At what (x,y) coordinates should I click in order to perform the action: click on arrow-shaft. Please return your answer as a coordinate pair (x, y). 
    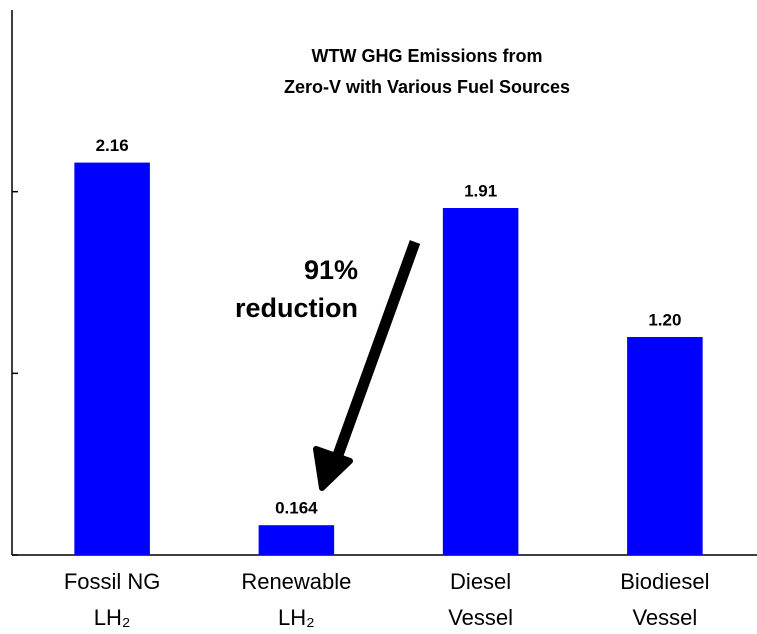
    Looking at the image, I should click on (376, 348).